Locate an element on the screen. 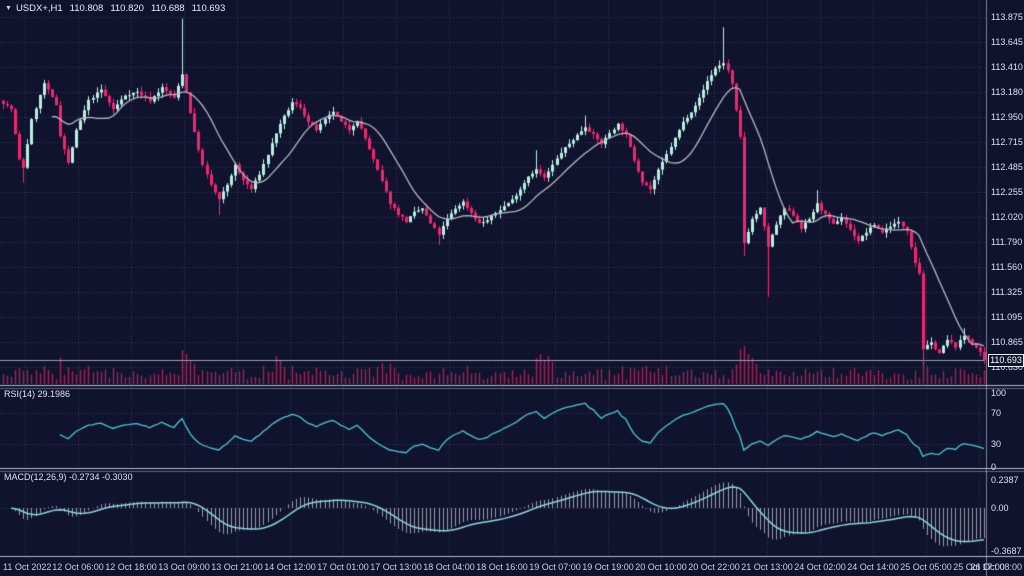 This screenshot has width=1024, height=576. rsi-axis-label: 100 is located at coordinates (999, 393).